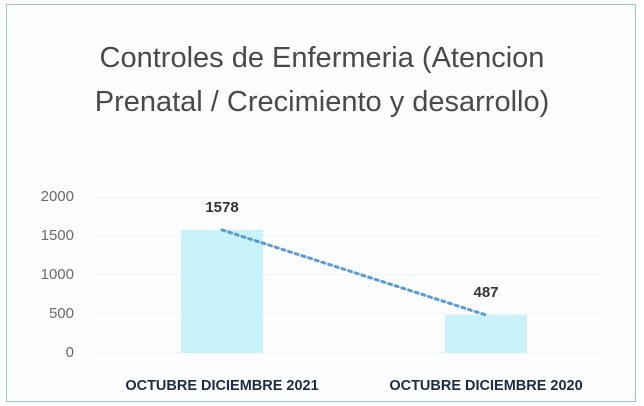 The image size is (644, 406). What do you see at coordinates (485, 292) in the screenshot?
I see `data-label: 487` at bounding box center [485, 292].